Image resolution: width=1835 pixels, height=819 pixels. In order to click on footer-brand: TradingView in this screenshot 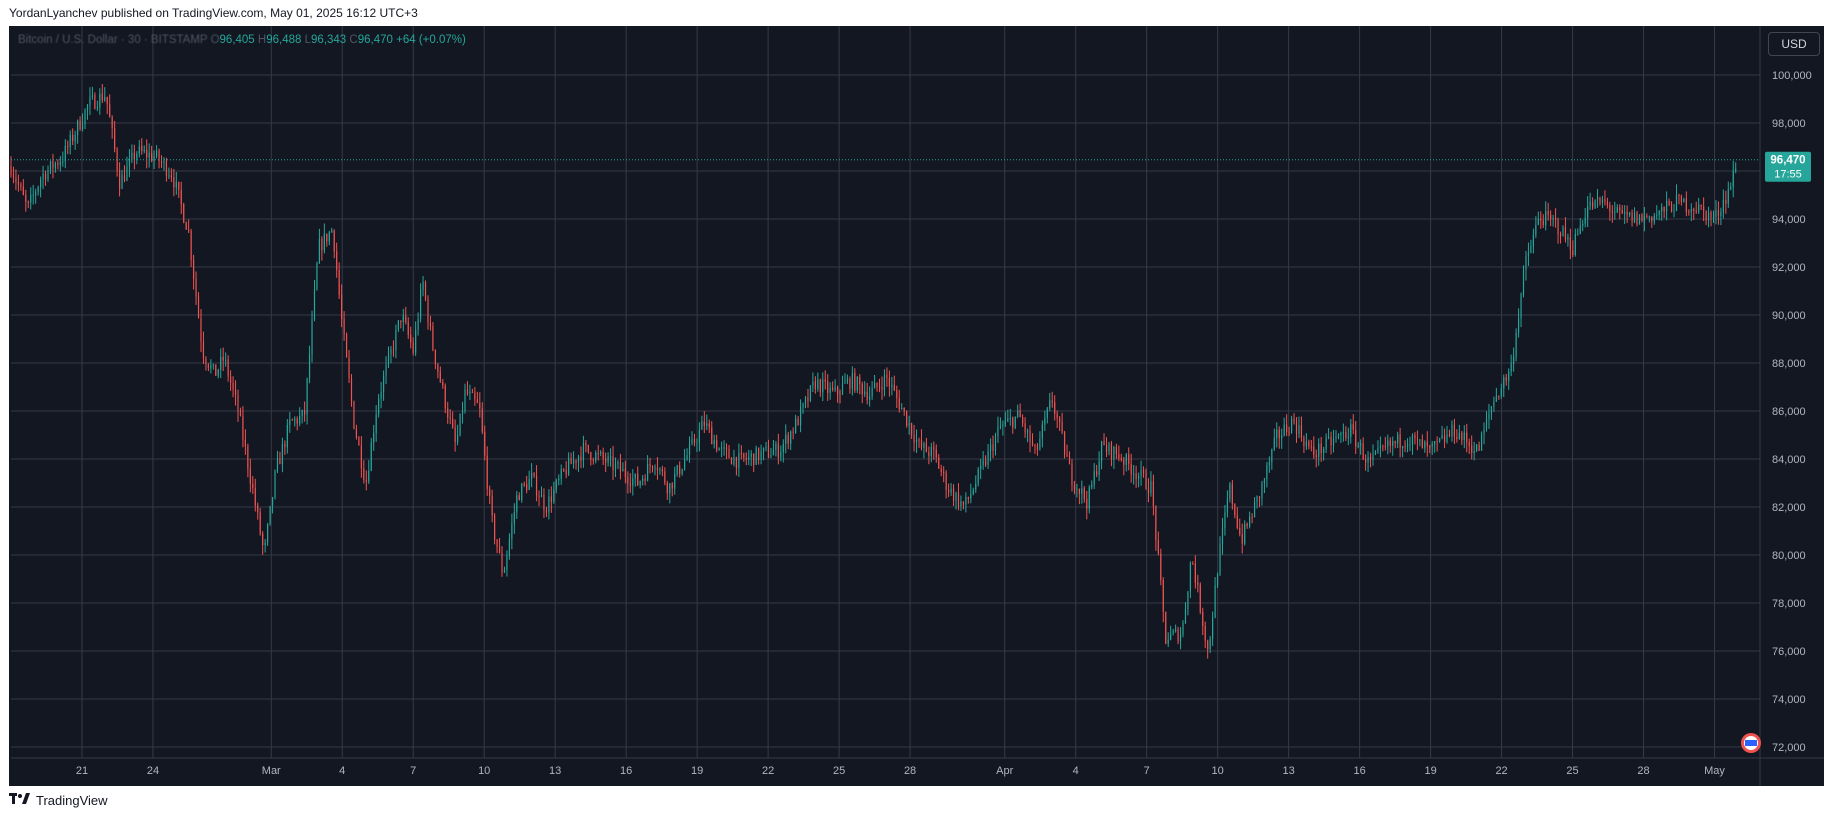, I will do `click(58, 800)`.